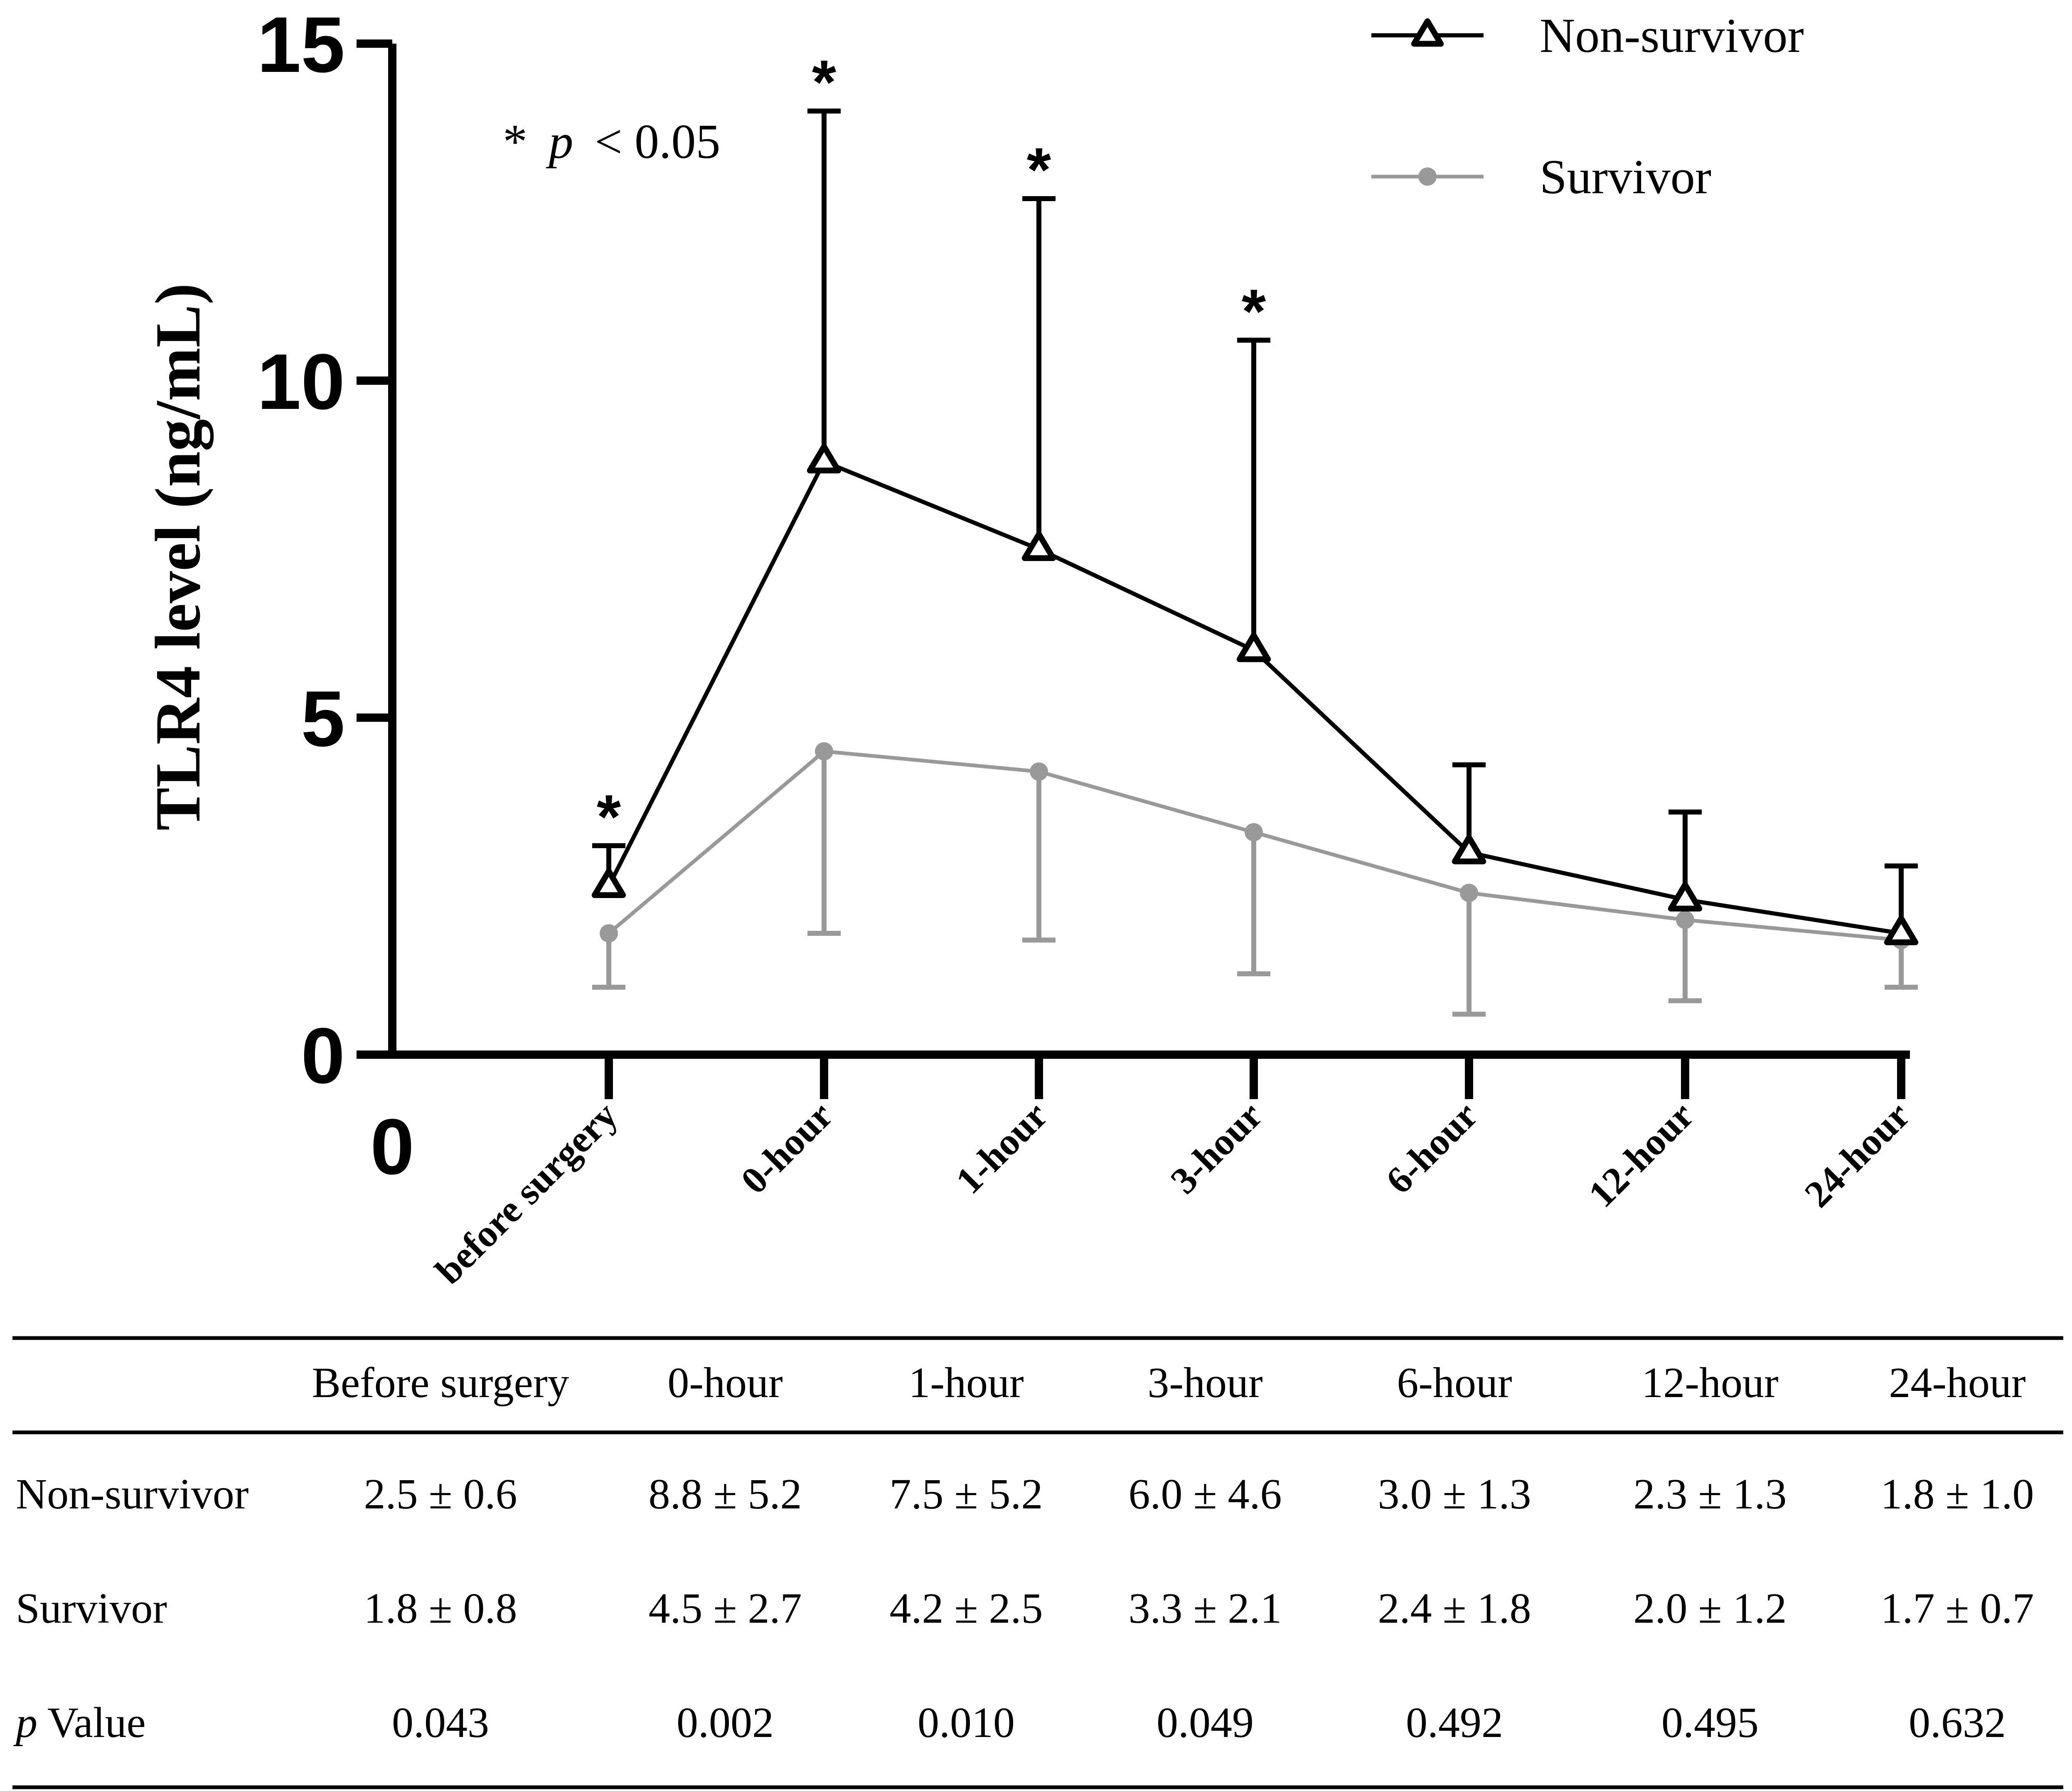  I want to click on table-cell-p-value-24-hour: 0.632, so click(1958, 1723).